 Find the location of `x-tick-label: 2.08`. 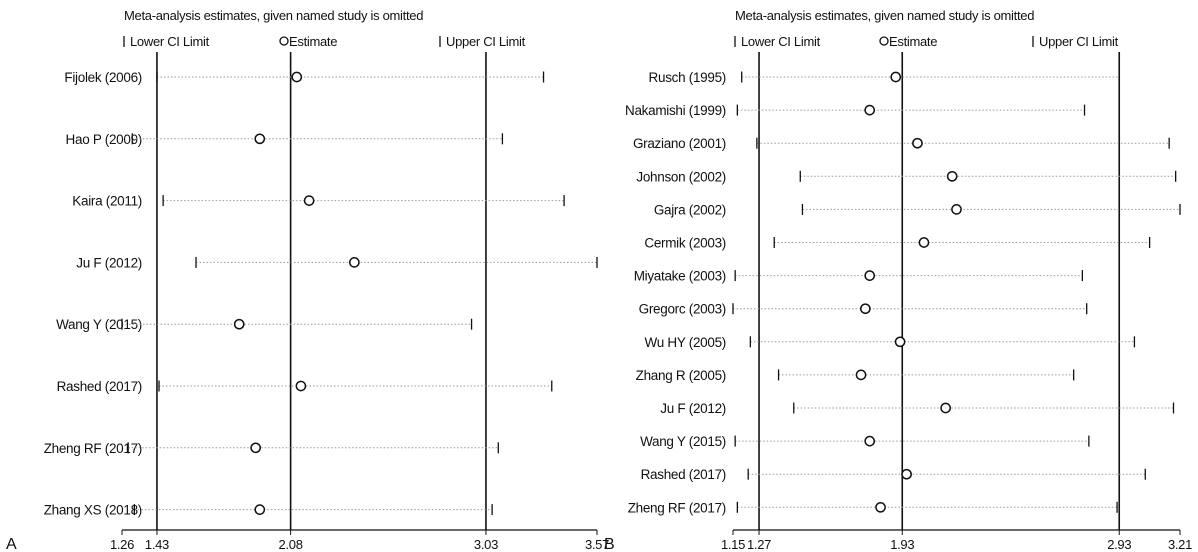

x-tick-label: 2.08 is located at coordinates (291, 544).